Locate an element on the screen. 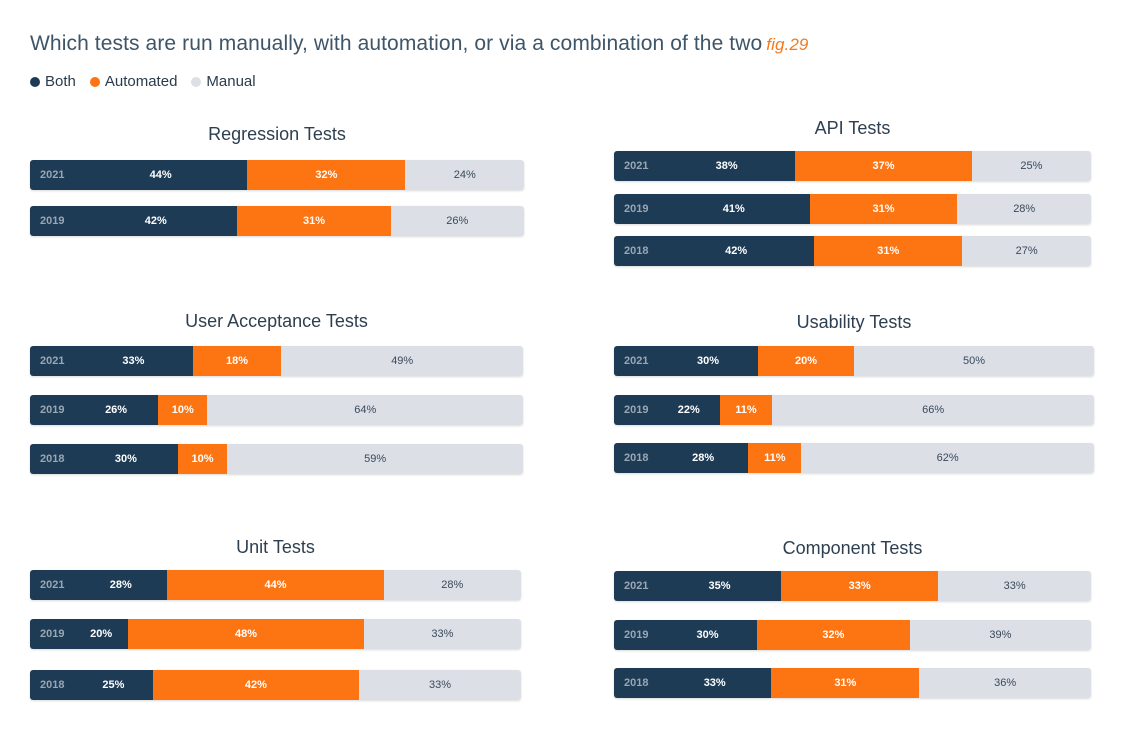 The height and width of the screenshot is (750, 1127). legend: Both Automated Manual is located at coordinates (143, 81).